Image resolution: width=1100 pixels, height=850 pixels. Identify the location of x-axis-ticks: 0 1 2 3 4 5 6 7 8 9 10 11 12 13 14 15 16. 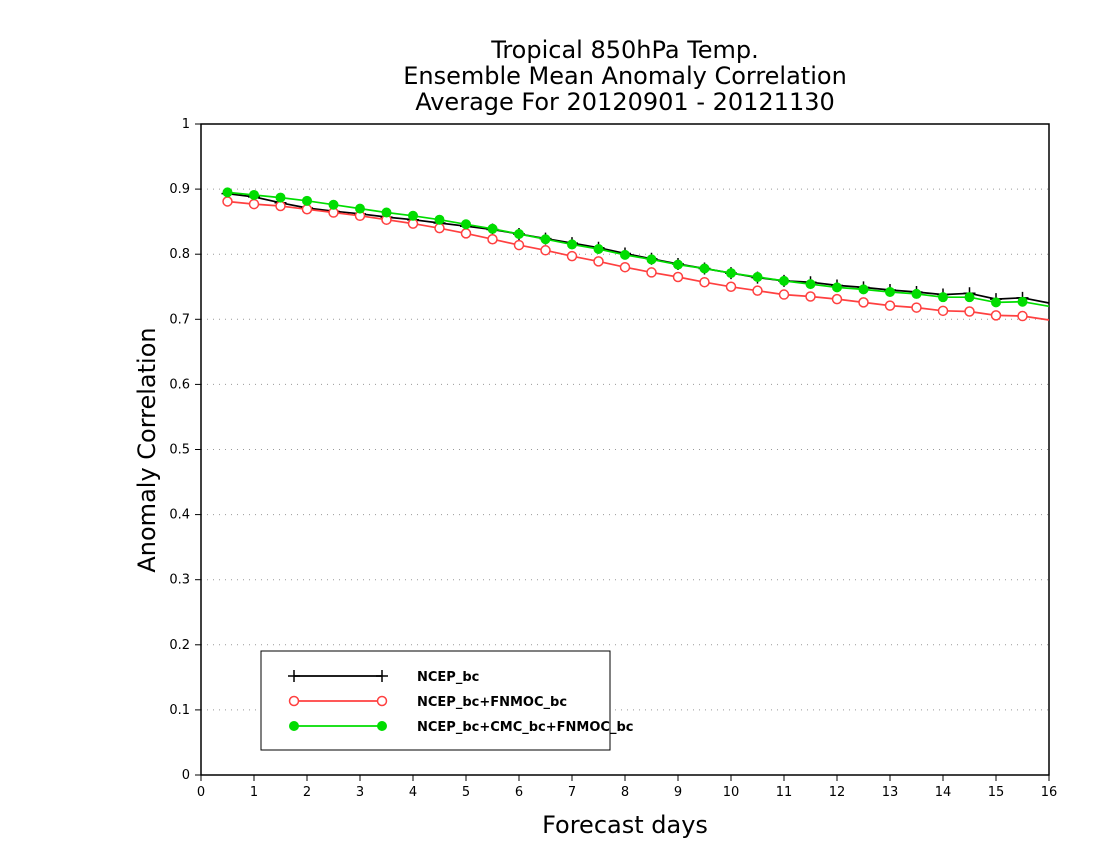
(627, 787).